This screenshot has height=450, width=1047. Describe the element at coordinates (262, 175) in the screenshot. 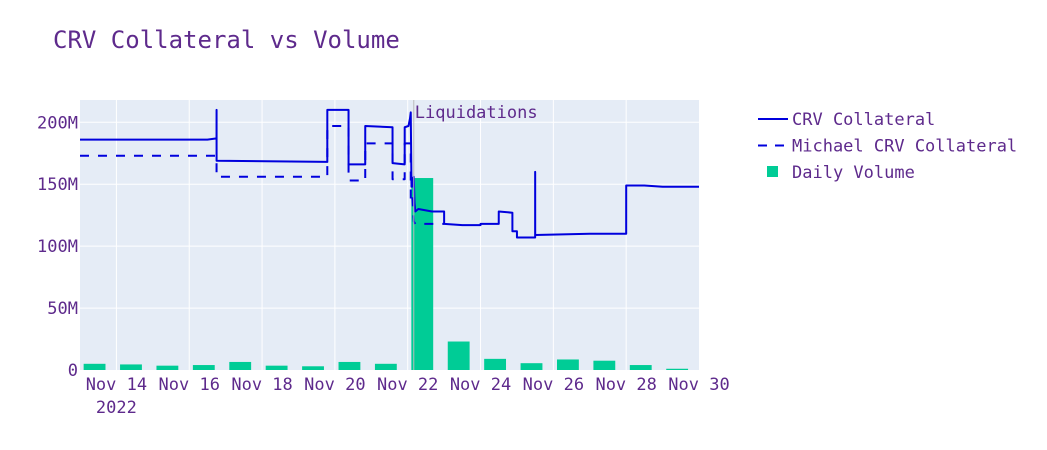

I see `michael-collateral-line` at that location.